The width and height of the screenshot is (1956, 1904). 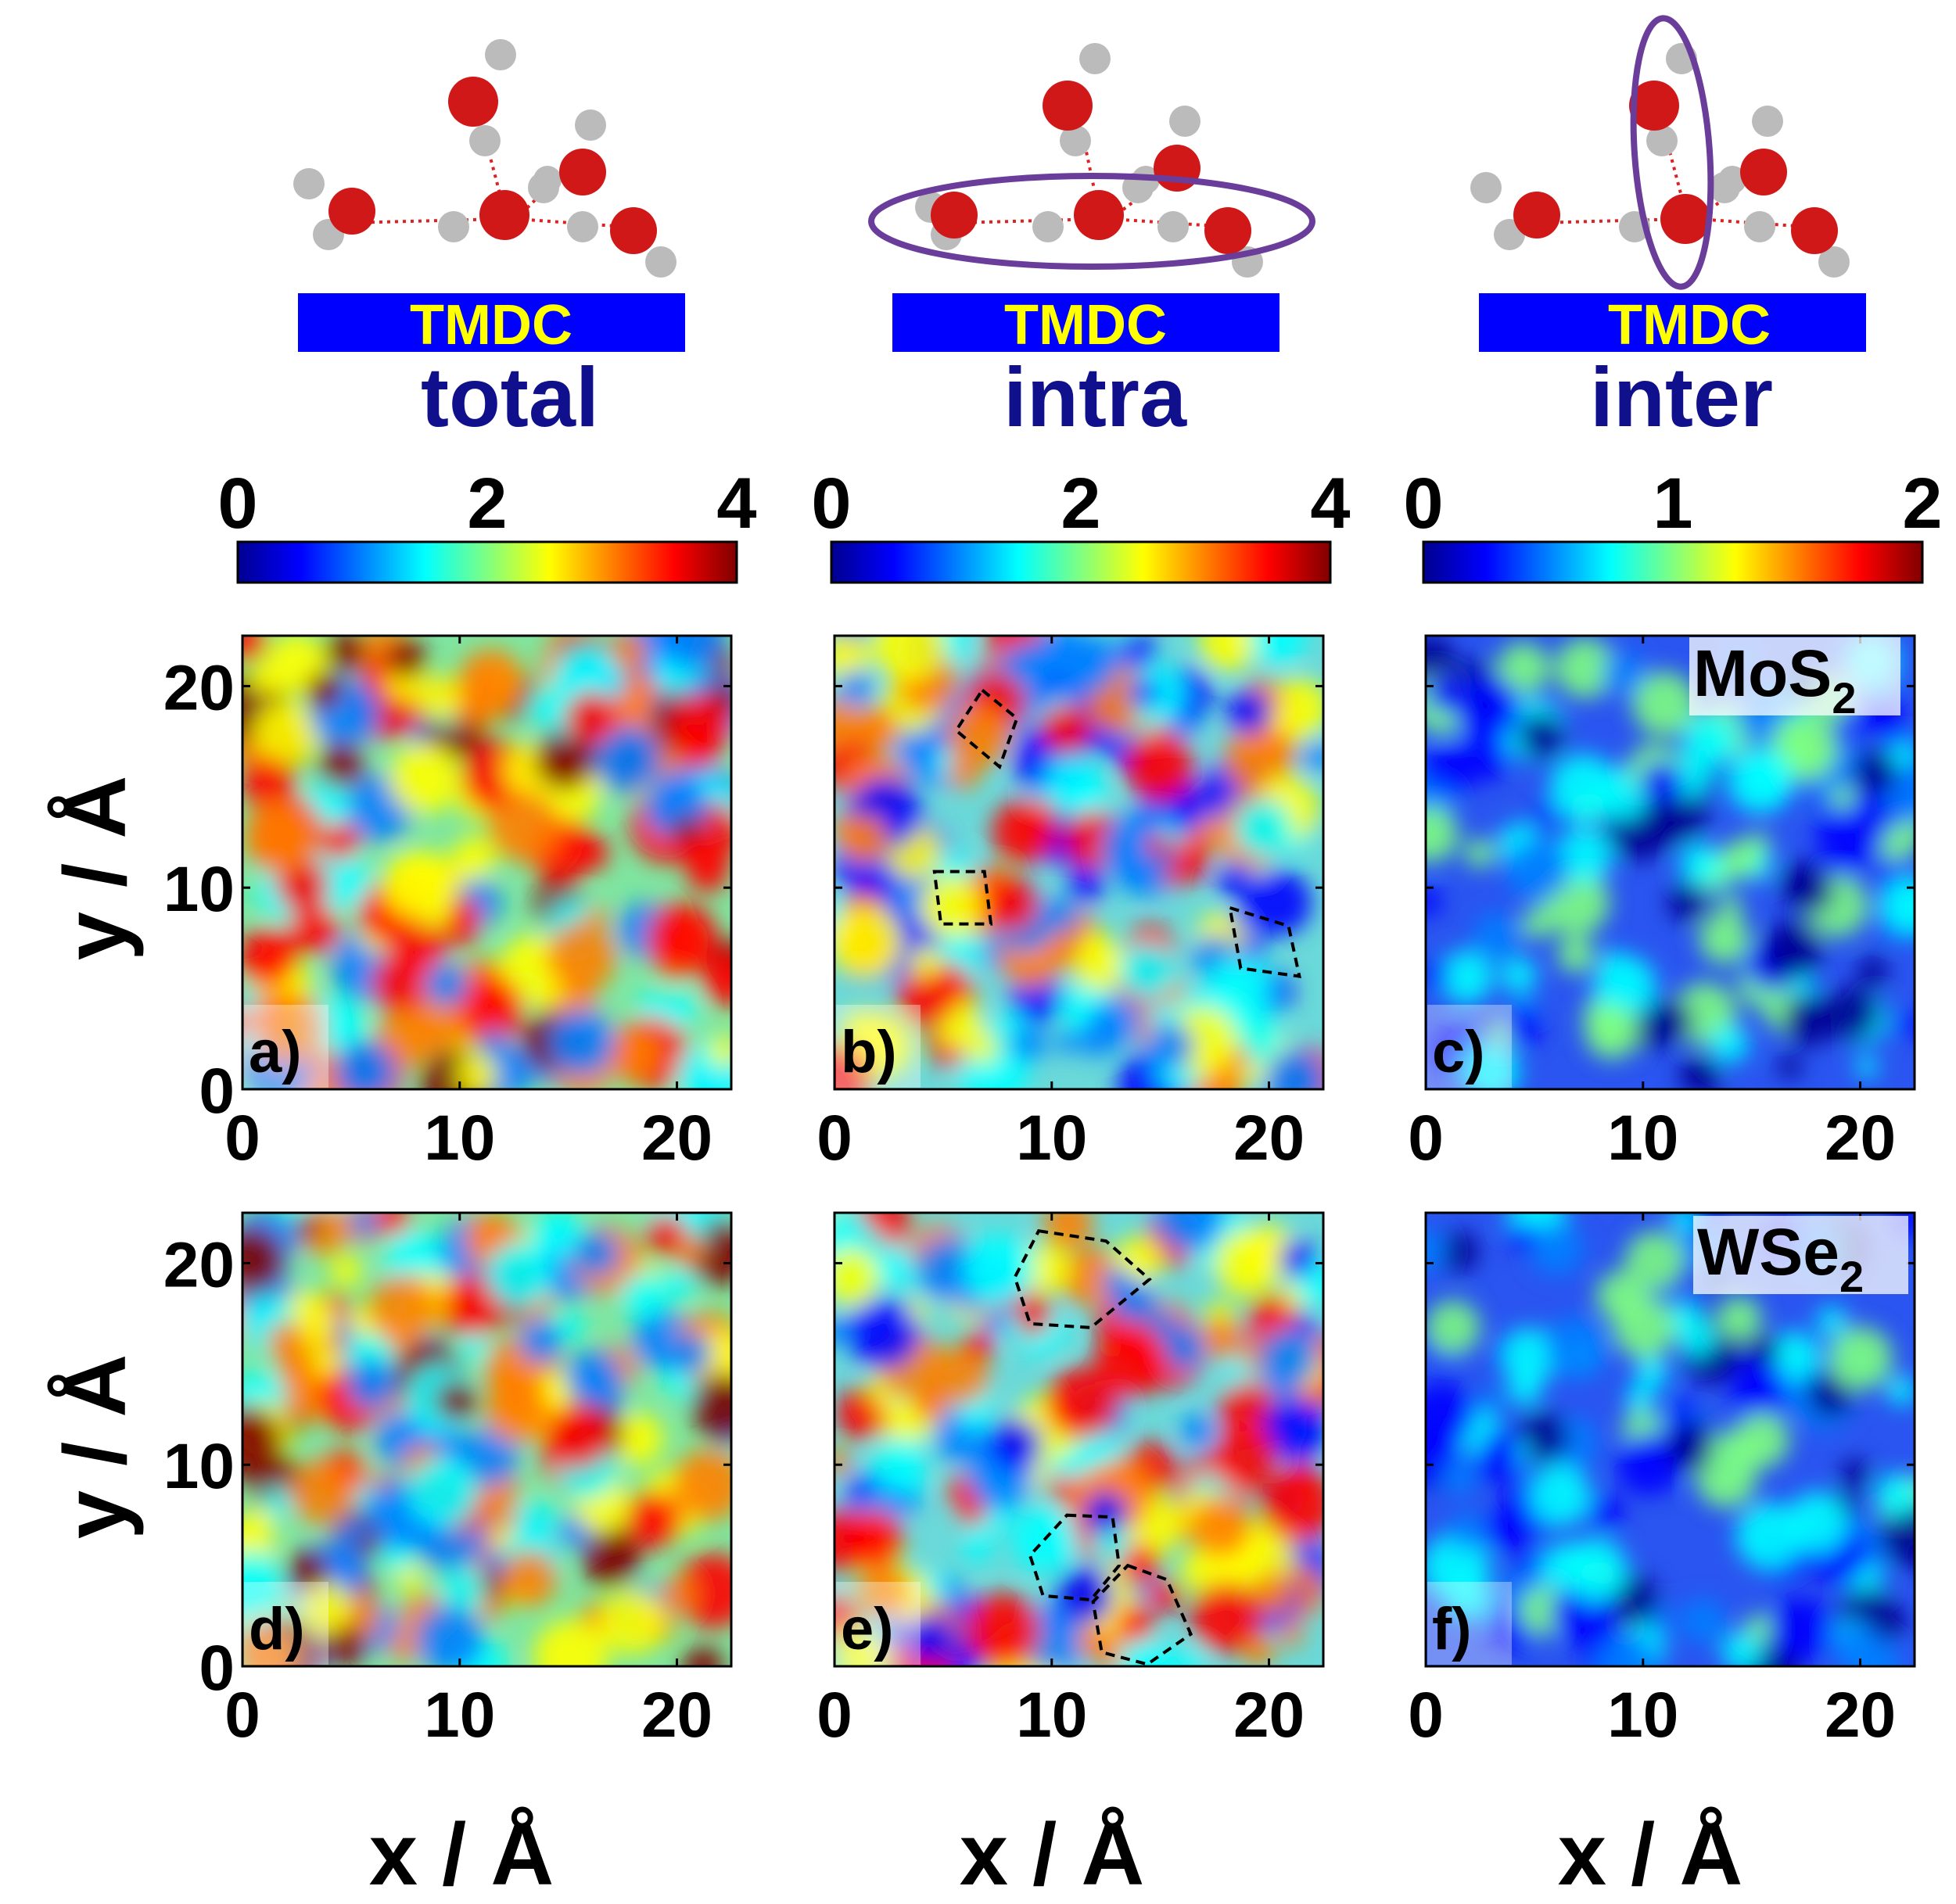 I want to click on panel-label: d), so click(x=277, y=1629).